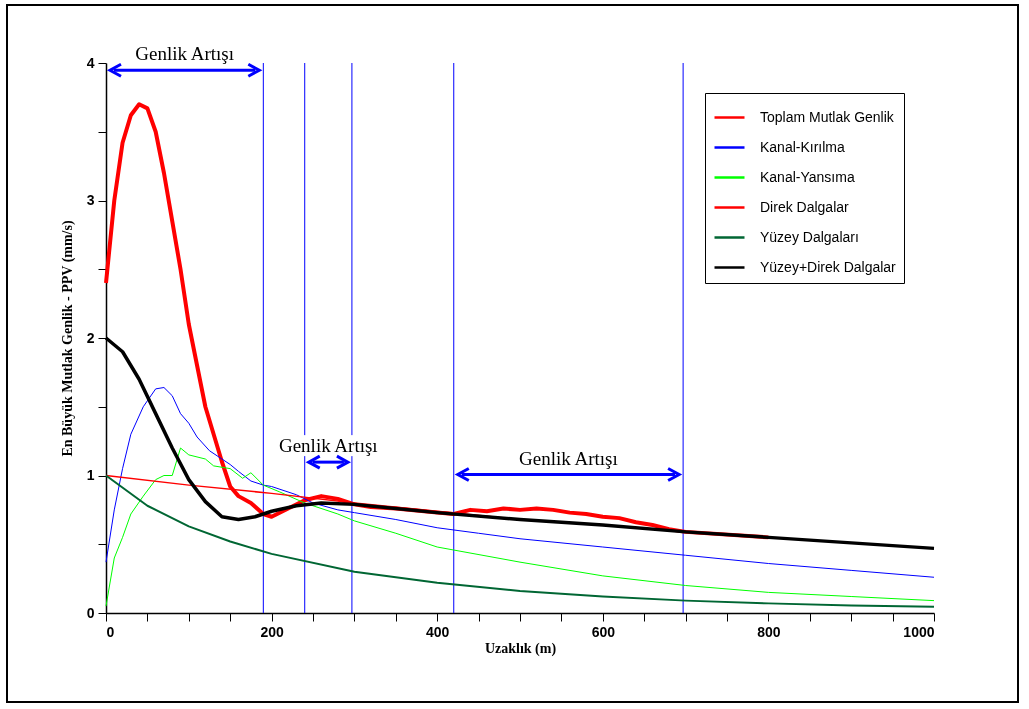  I want to click on legend-label: Kanal-Kırılma, so click(803, 146).